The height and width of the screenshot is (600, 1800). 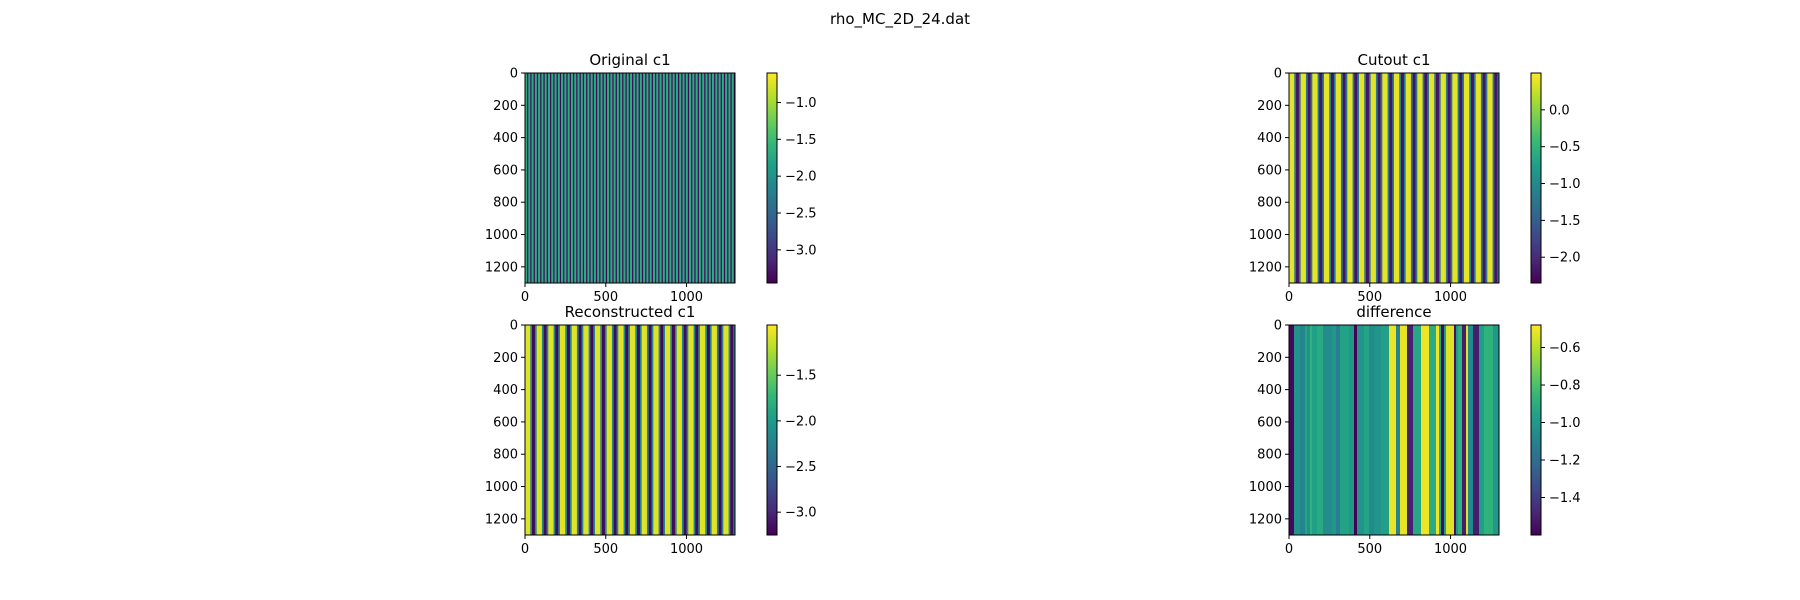 What do you see at coordinates (630, 430) in the screenshot?
I see `heatmap-image` at bounding box center [630, 430].